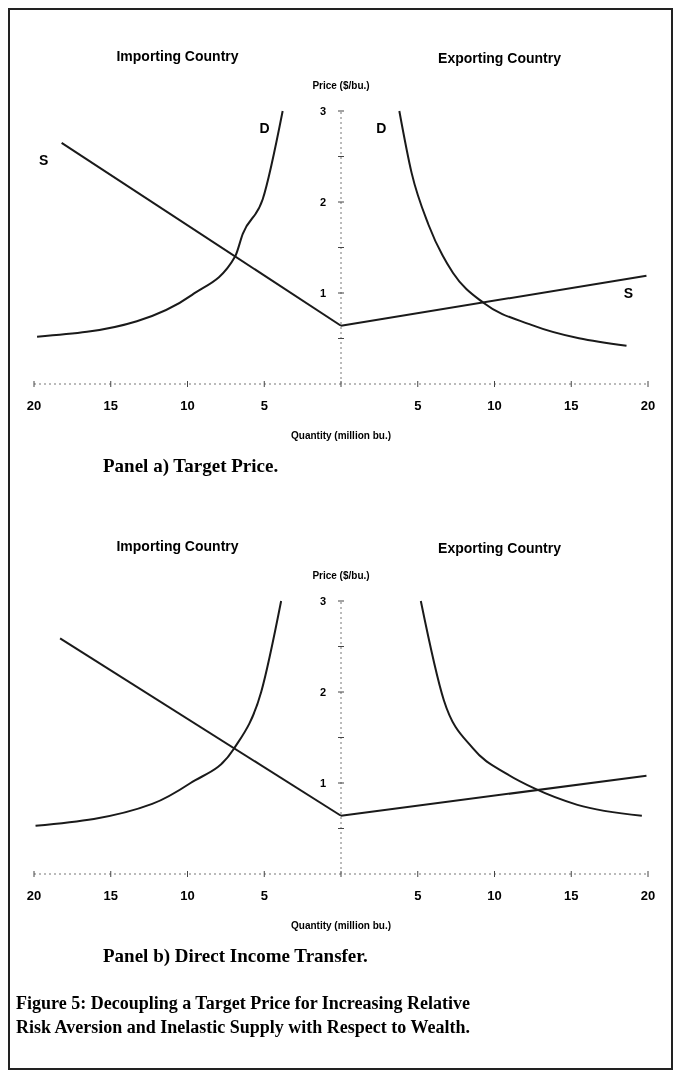  I want to click on text: Panel a) Target Price., so click(191, 466).